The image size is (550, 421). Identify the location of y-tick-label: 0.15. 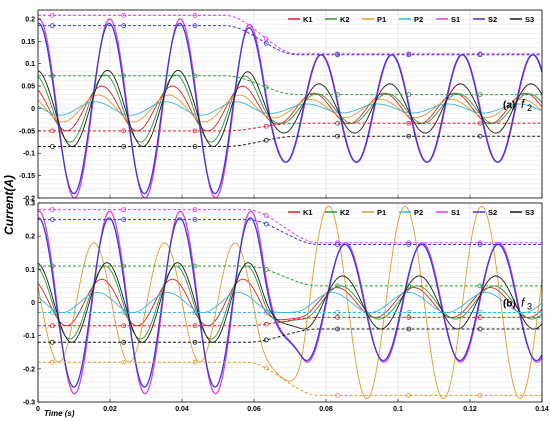
(28, 42).